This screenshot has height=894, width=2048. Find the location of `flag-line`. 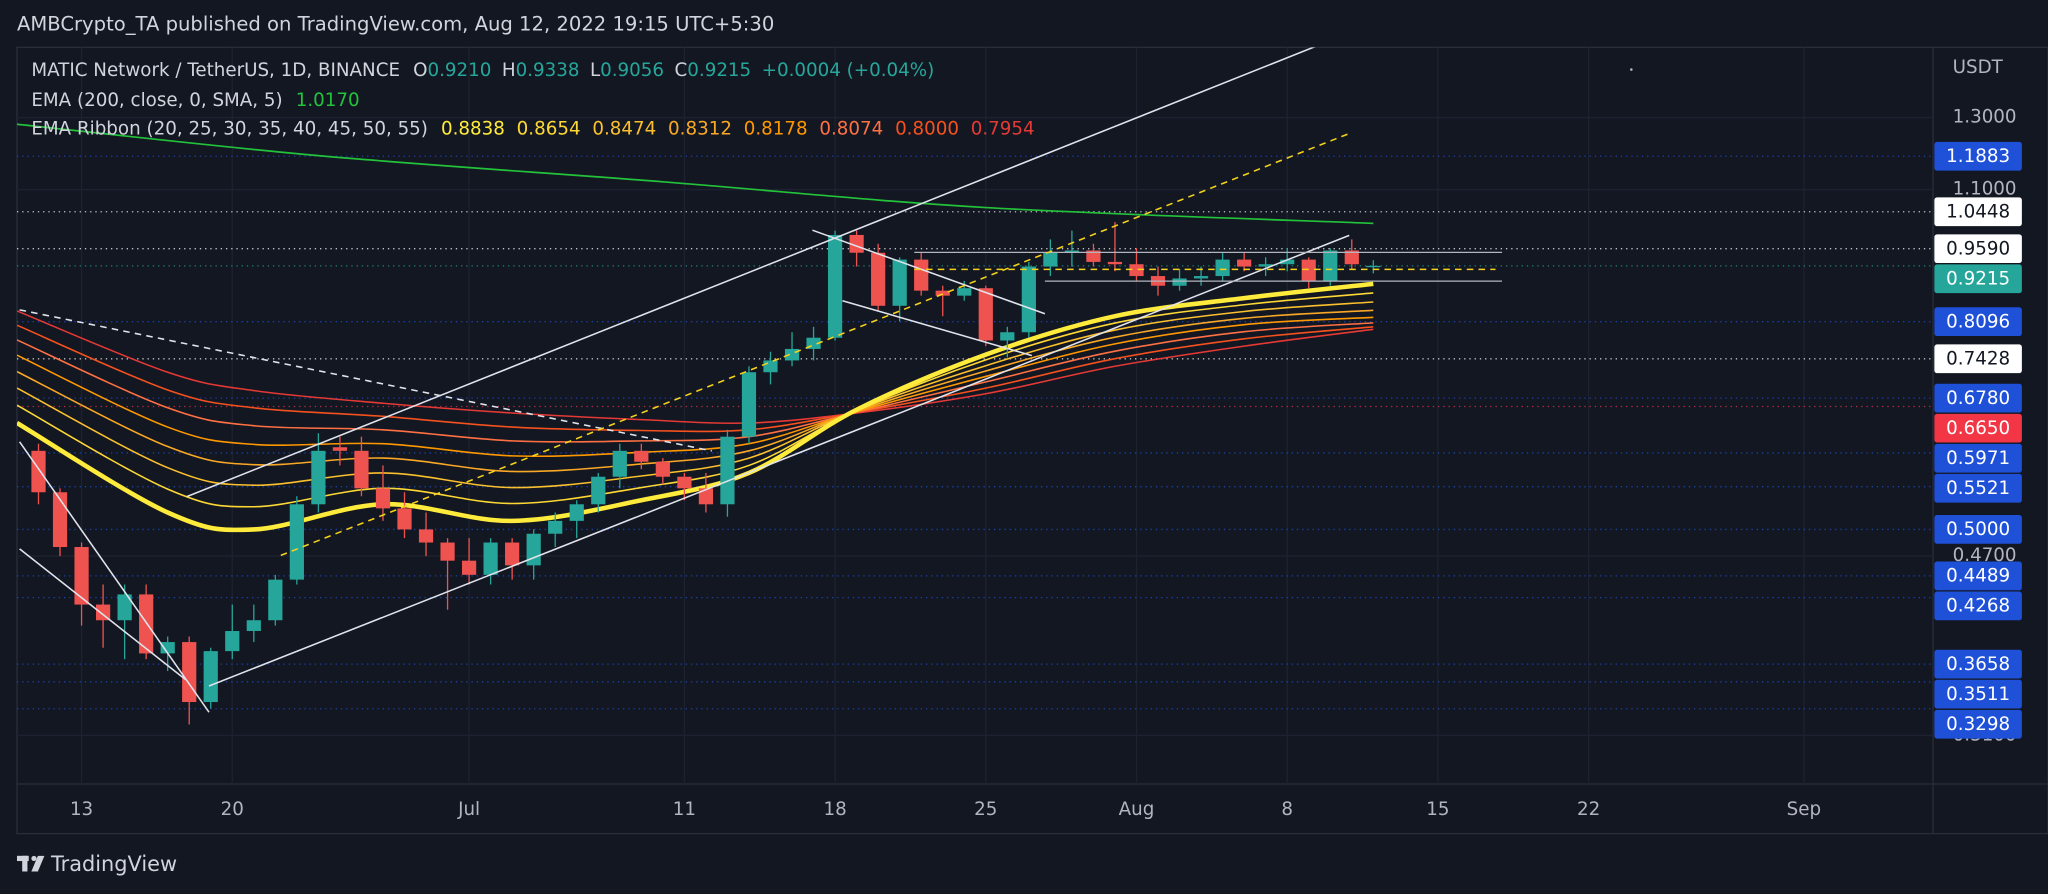

flag-line is located at coordinates (929, 272).